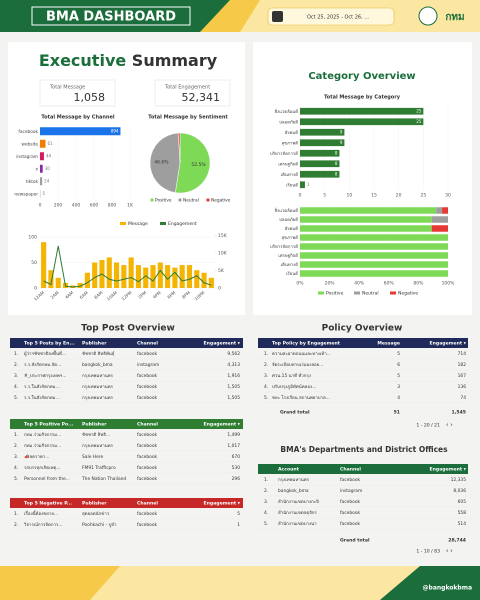 The width and height of the screenshot is (480, 600). I want to click on data-label: 8, so click(336, 152).